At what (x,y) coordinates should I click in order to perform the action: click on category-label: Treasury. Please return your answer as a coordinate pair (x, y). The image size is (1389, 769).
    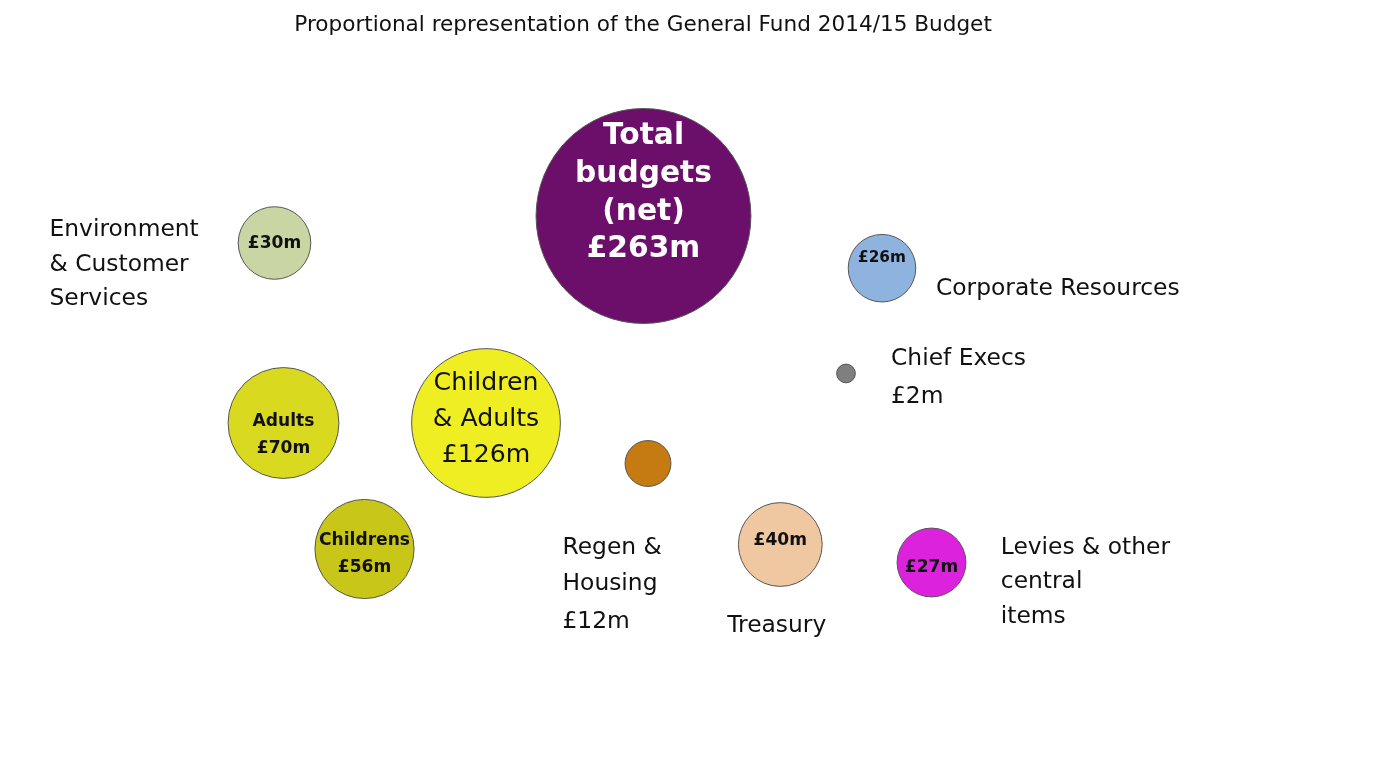
    Looking at the image, I should click on (776, 624).